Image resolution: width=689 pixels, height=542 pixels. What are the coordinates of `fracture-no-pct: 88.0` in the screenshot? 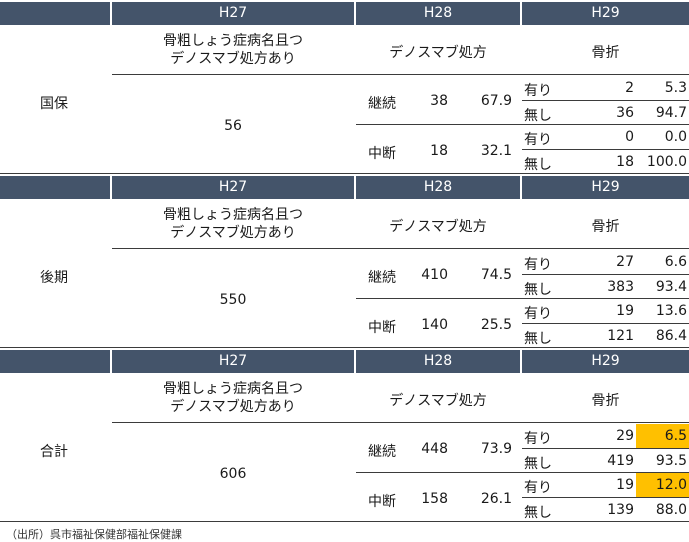 It's located at (671, 510).